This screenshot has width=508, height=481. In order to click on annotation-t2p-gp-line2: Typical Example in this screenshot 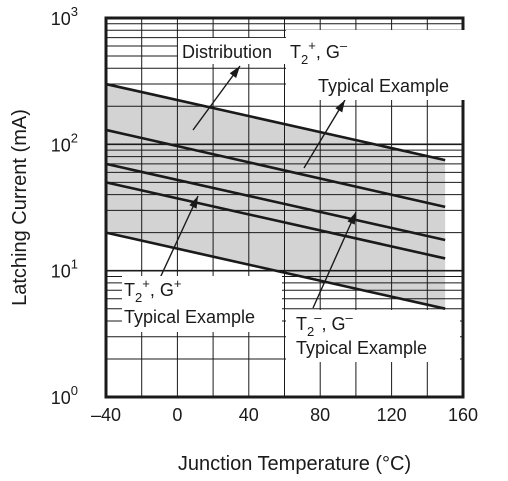, I will do `click(189, 317)`.